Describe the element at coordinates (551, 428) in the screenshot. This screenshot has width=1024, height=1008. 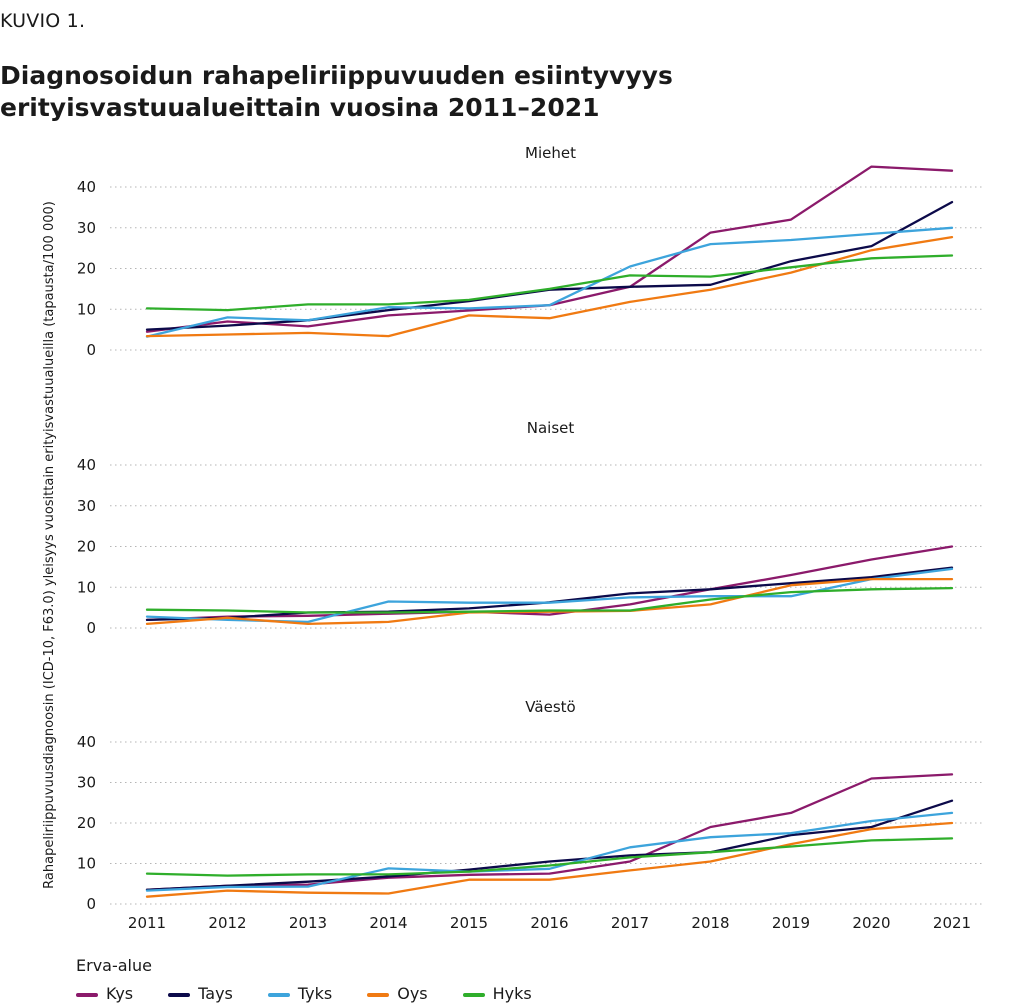
I see `panel-title: Naiset` at that location.